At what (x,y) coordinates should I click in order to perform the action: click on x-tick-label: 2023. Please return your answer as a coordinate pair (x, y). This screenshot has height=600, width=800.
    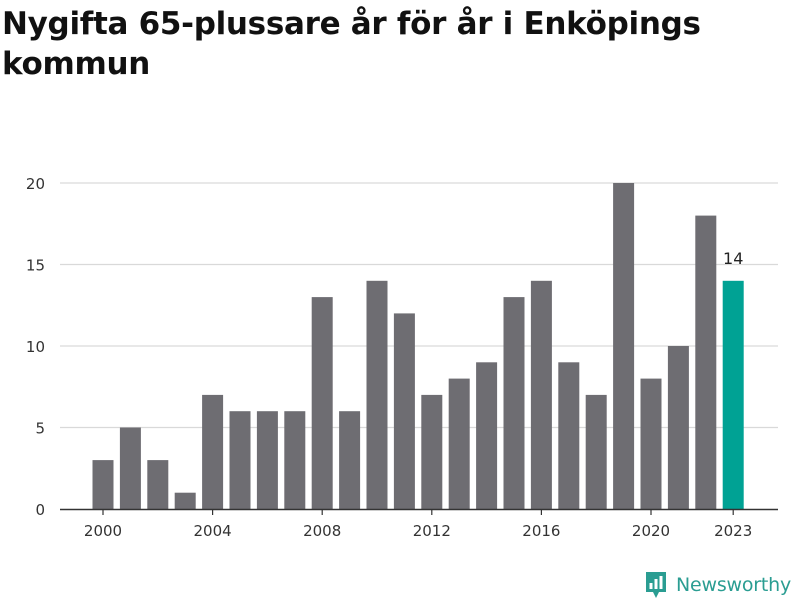
    Looking at the image, I should click on (733, 531).